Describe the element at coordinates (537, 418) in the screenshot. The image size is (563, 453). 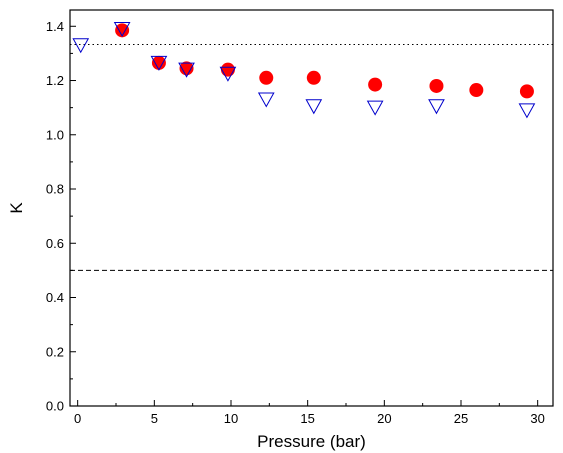
I see `x-tick-label: 30` at that location.